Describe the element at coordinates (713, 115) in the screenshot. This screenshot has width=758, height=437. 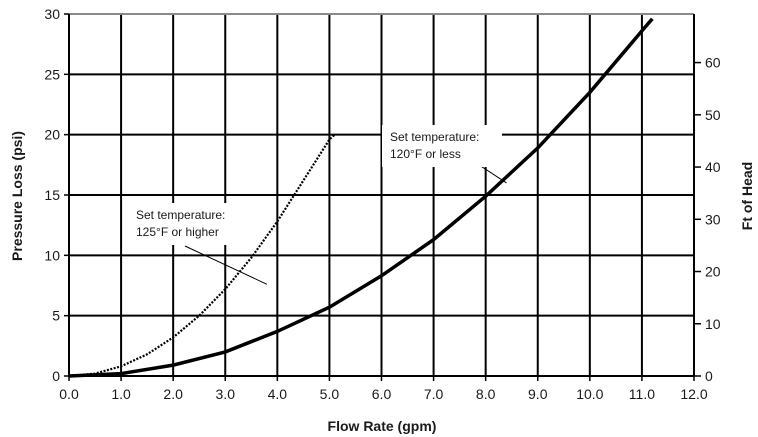
I see `y2-tick-label: 50` at that location.